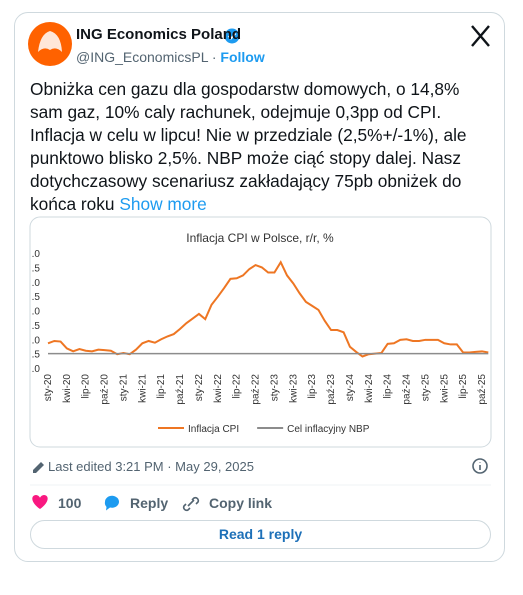 This screenshot has height=595, width=523. Describe the element at coordinates (50, 41) in the screenshot. I see `avatar-lion` at that location.